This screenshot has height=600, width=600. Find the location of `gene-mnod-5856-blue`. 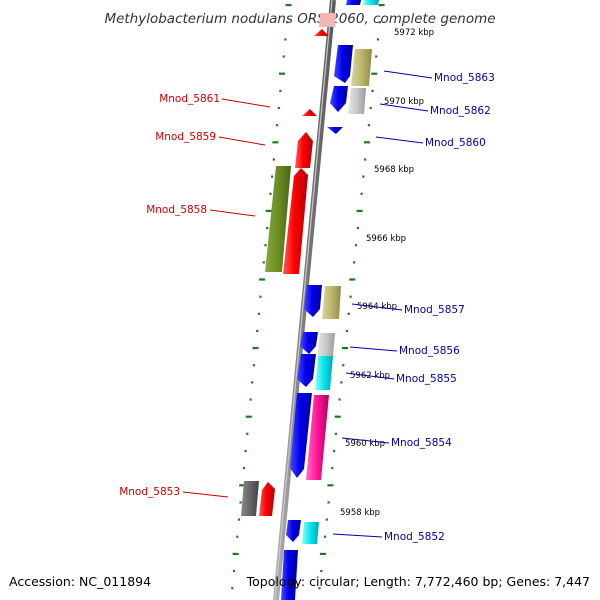

gene-mnod-5856-blue is located at coordinates (309, 343).